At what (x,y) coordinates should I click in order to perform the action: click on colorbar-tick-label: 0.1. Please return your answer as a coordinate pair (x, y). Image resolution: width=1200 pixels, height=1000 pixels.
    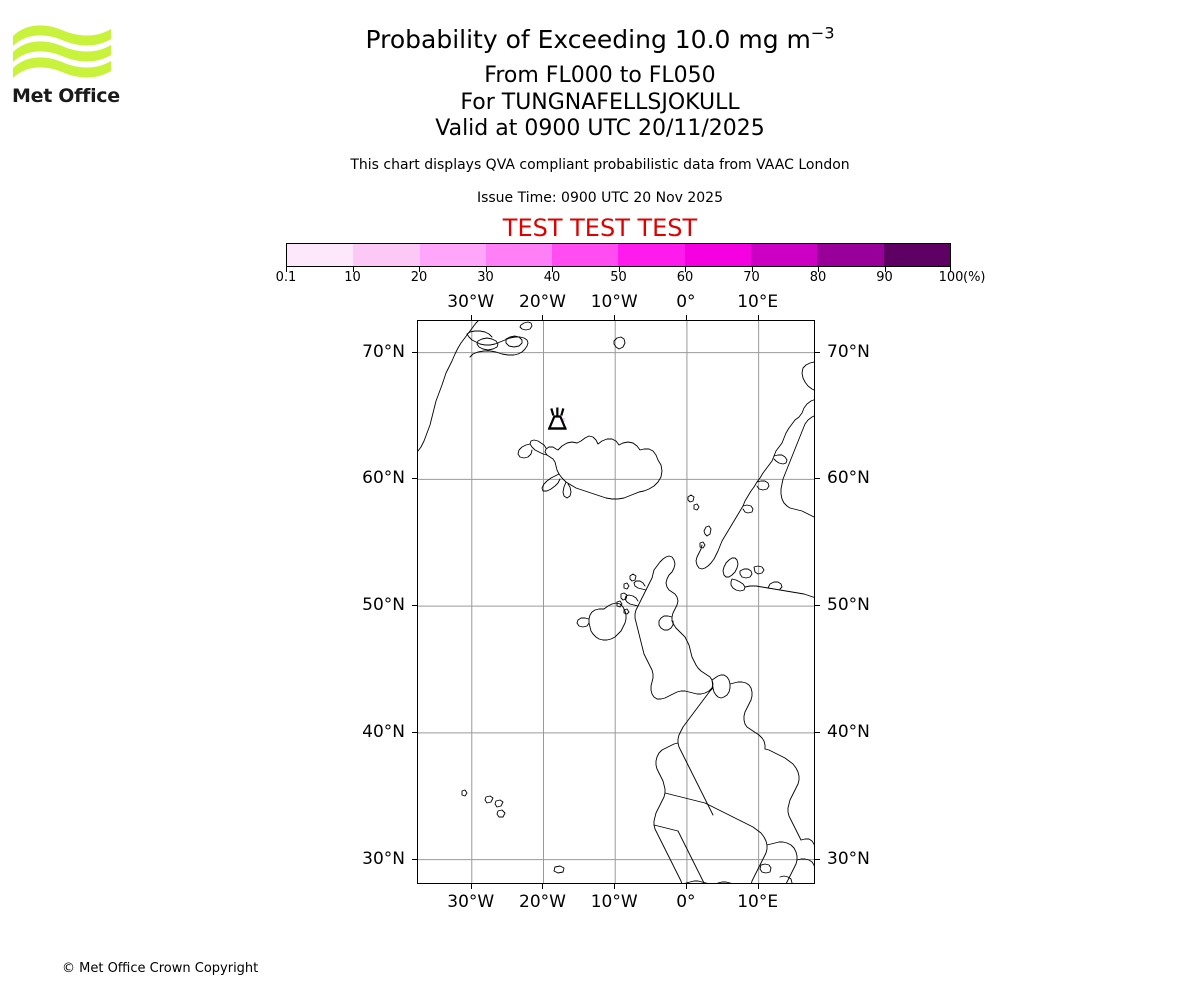
    Looking at the image, I should click on (286, 277).